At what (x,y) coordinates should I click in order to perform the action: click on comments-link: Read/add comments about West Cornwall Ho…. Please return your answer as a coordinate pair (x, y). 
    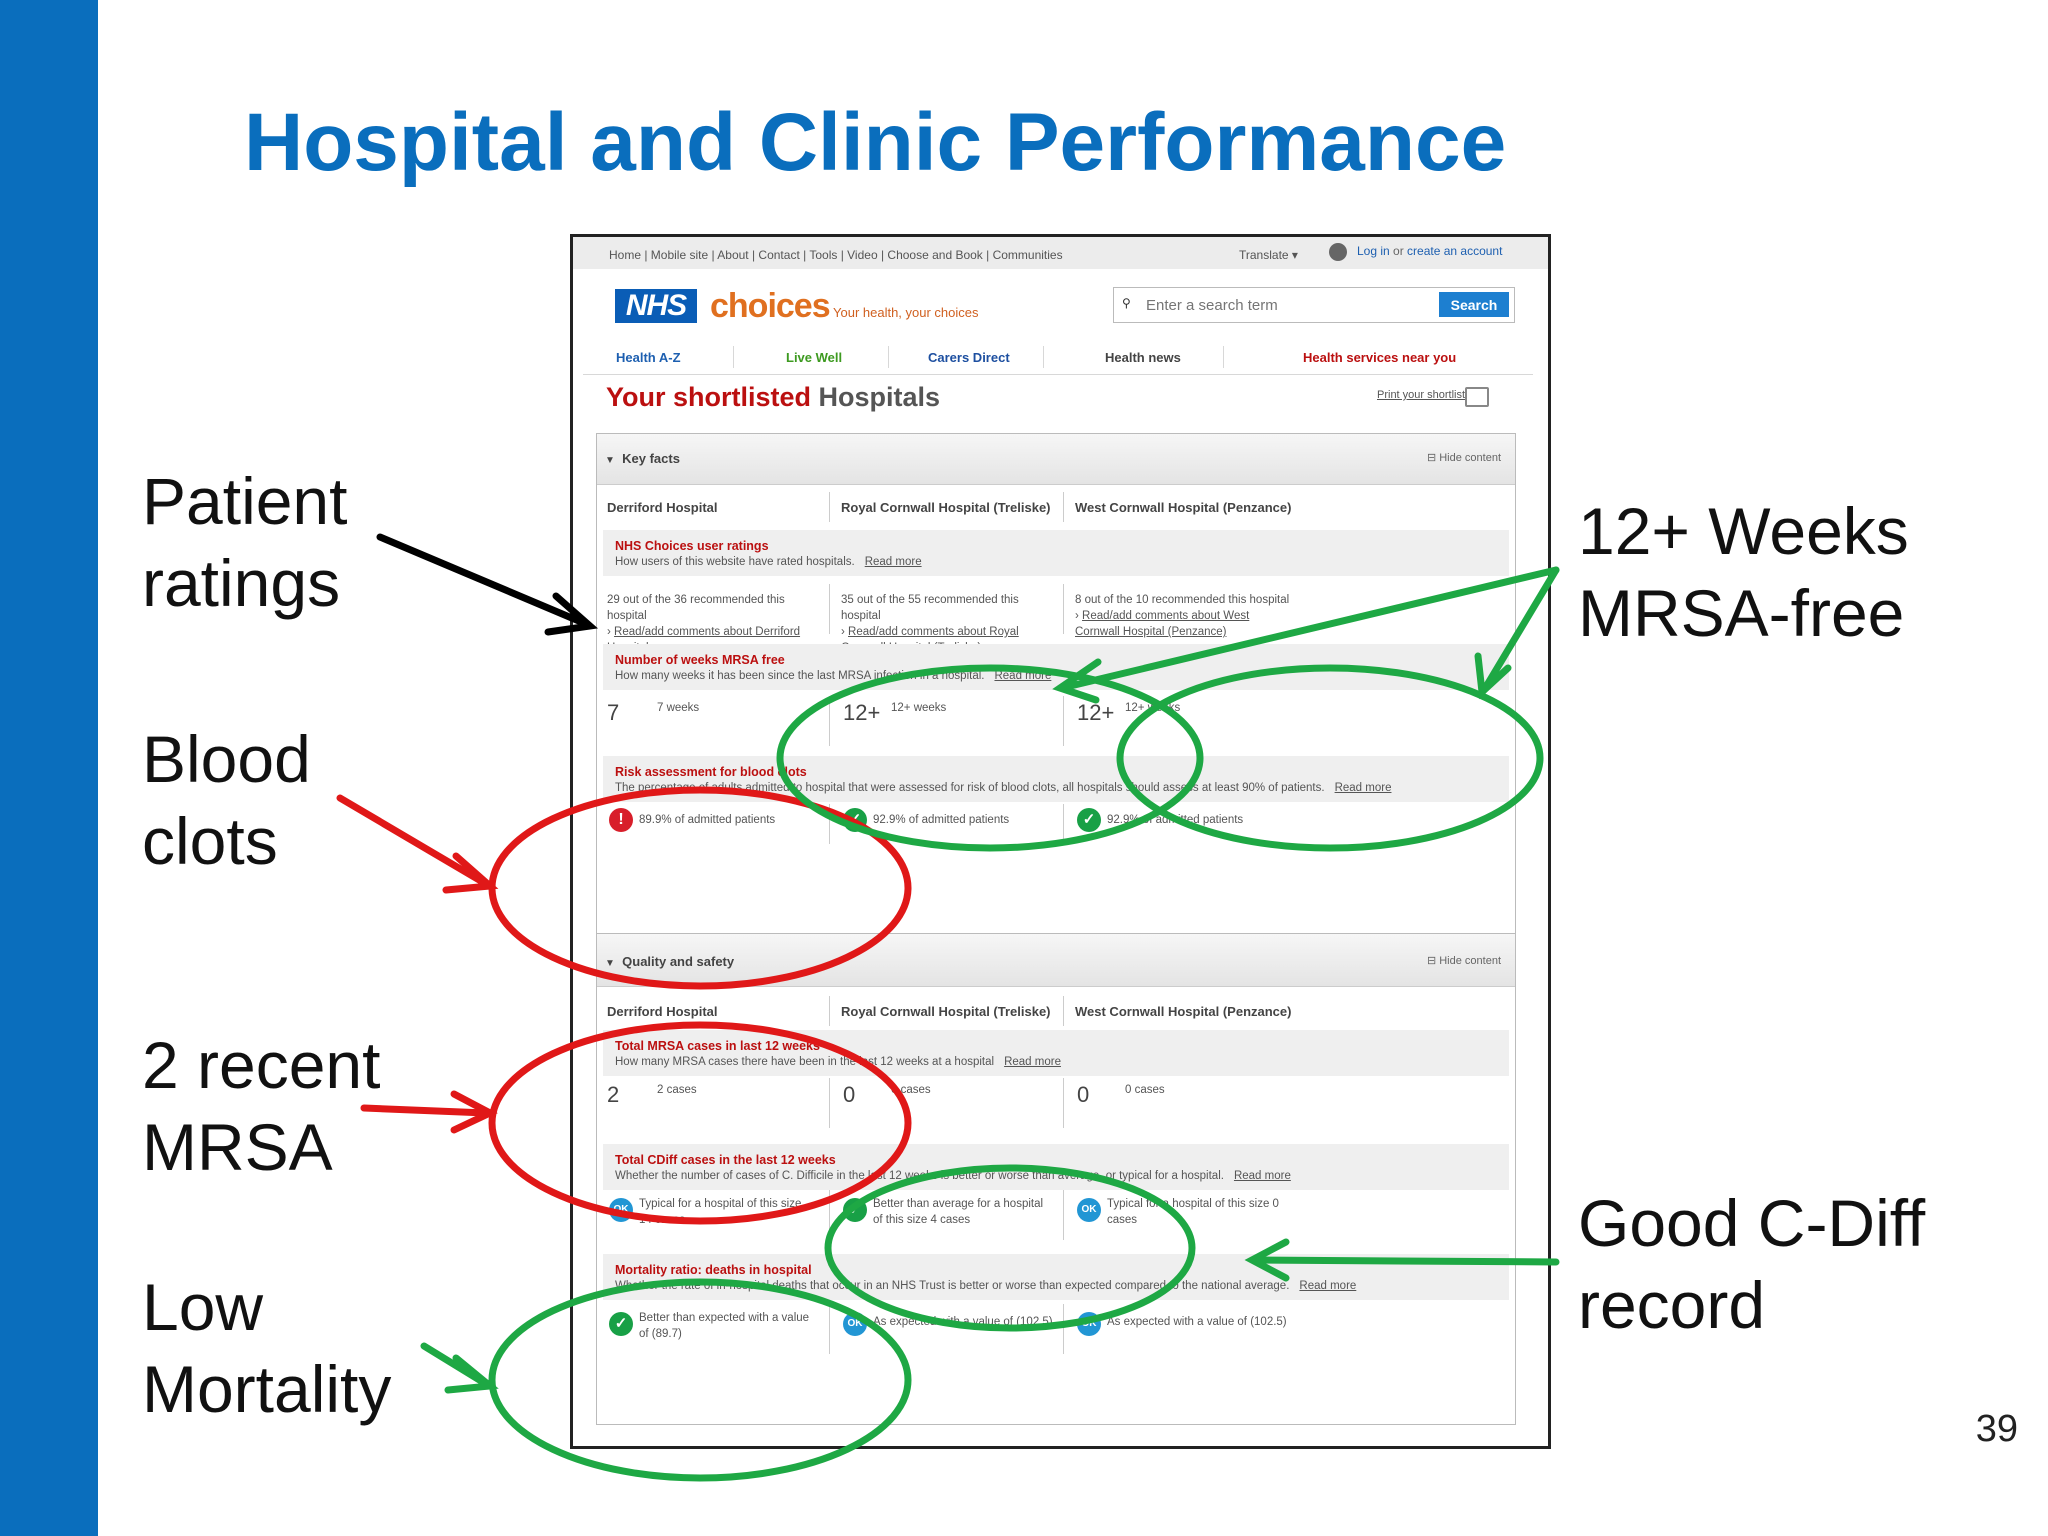
    Looking at the image, I should click on (1162, 624).